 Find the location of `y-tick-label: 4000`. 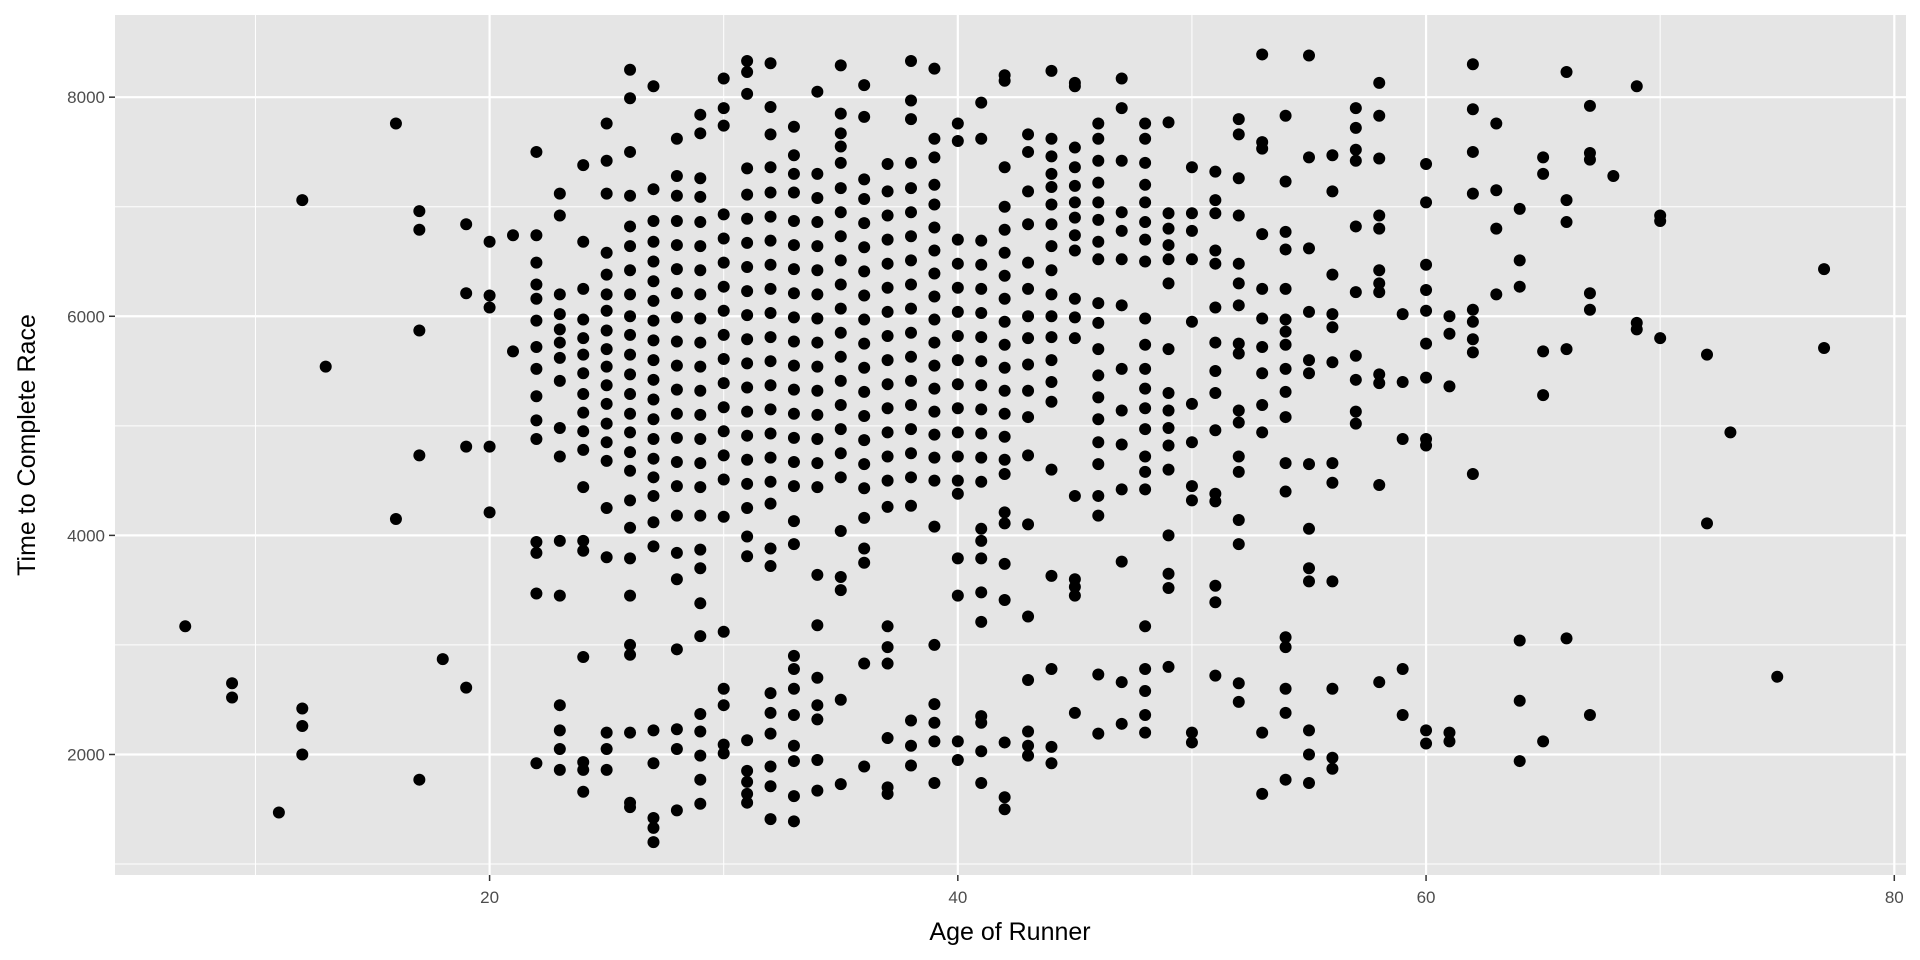

y-tick-label: 4000 is located at coordinates (86, 535).